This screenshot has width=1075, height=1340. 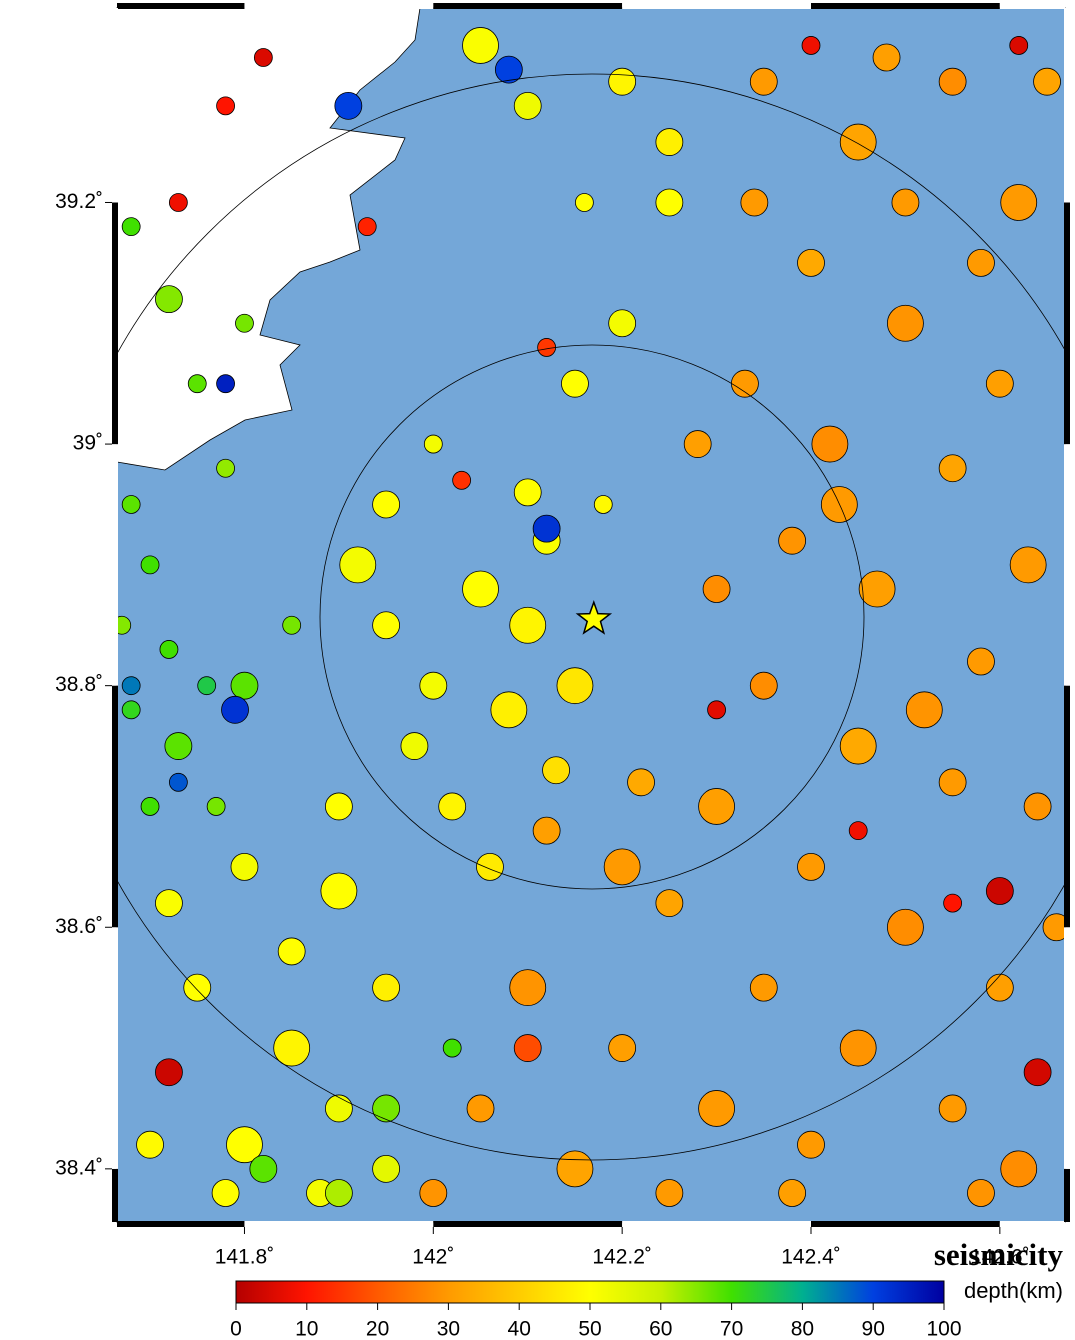 What do you see at coordinates (999, 1254) in the screenshot?
I see `map-title: seismicity` at bounding box center [999, 1254].